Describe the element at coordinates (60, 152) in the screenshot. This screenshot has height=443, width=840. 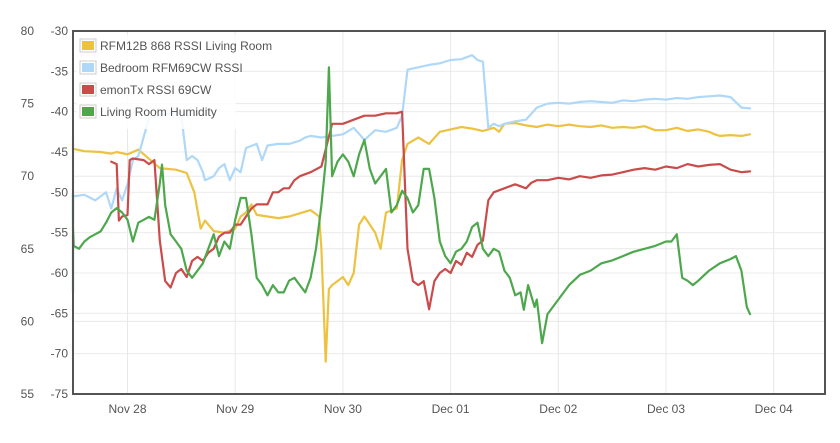
I see `y-right-tick-3: -45` at that location.